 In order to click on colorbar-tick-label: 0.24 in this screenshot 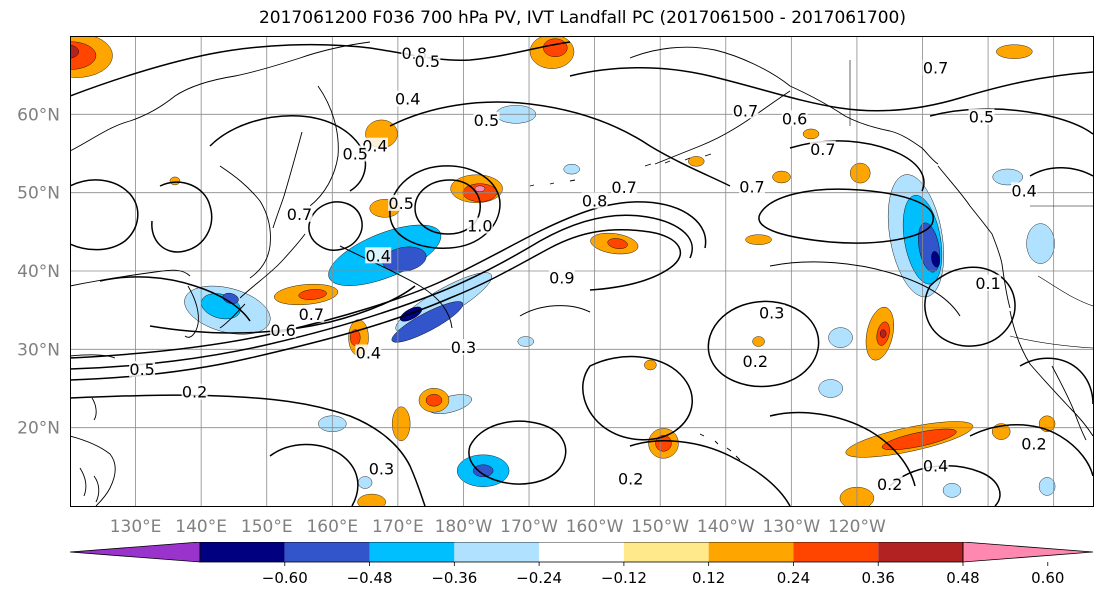, I will do `click(793, 578)`.